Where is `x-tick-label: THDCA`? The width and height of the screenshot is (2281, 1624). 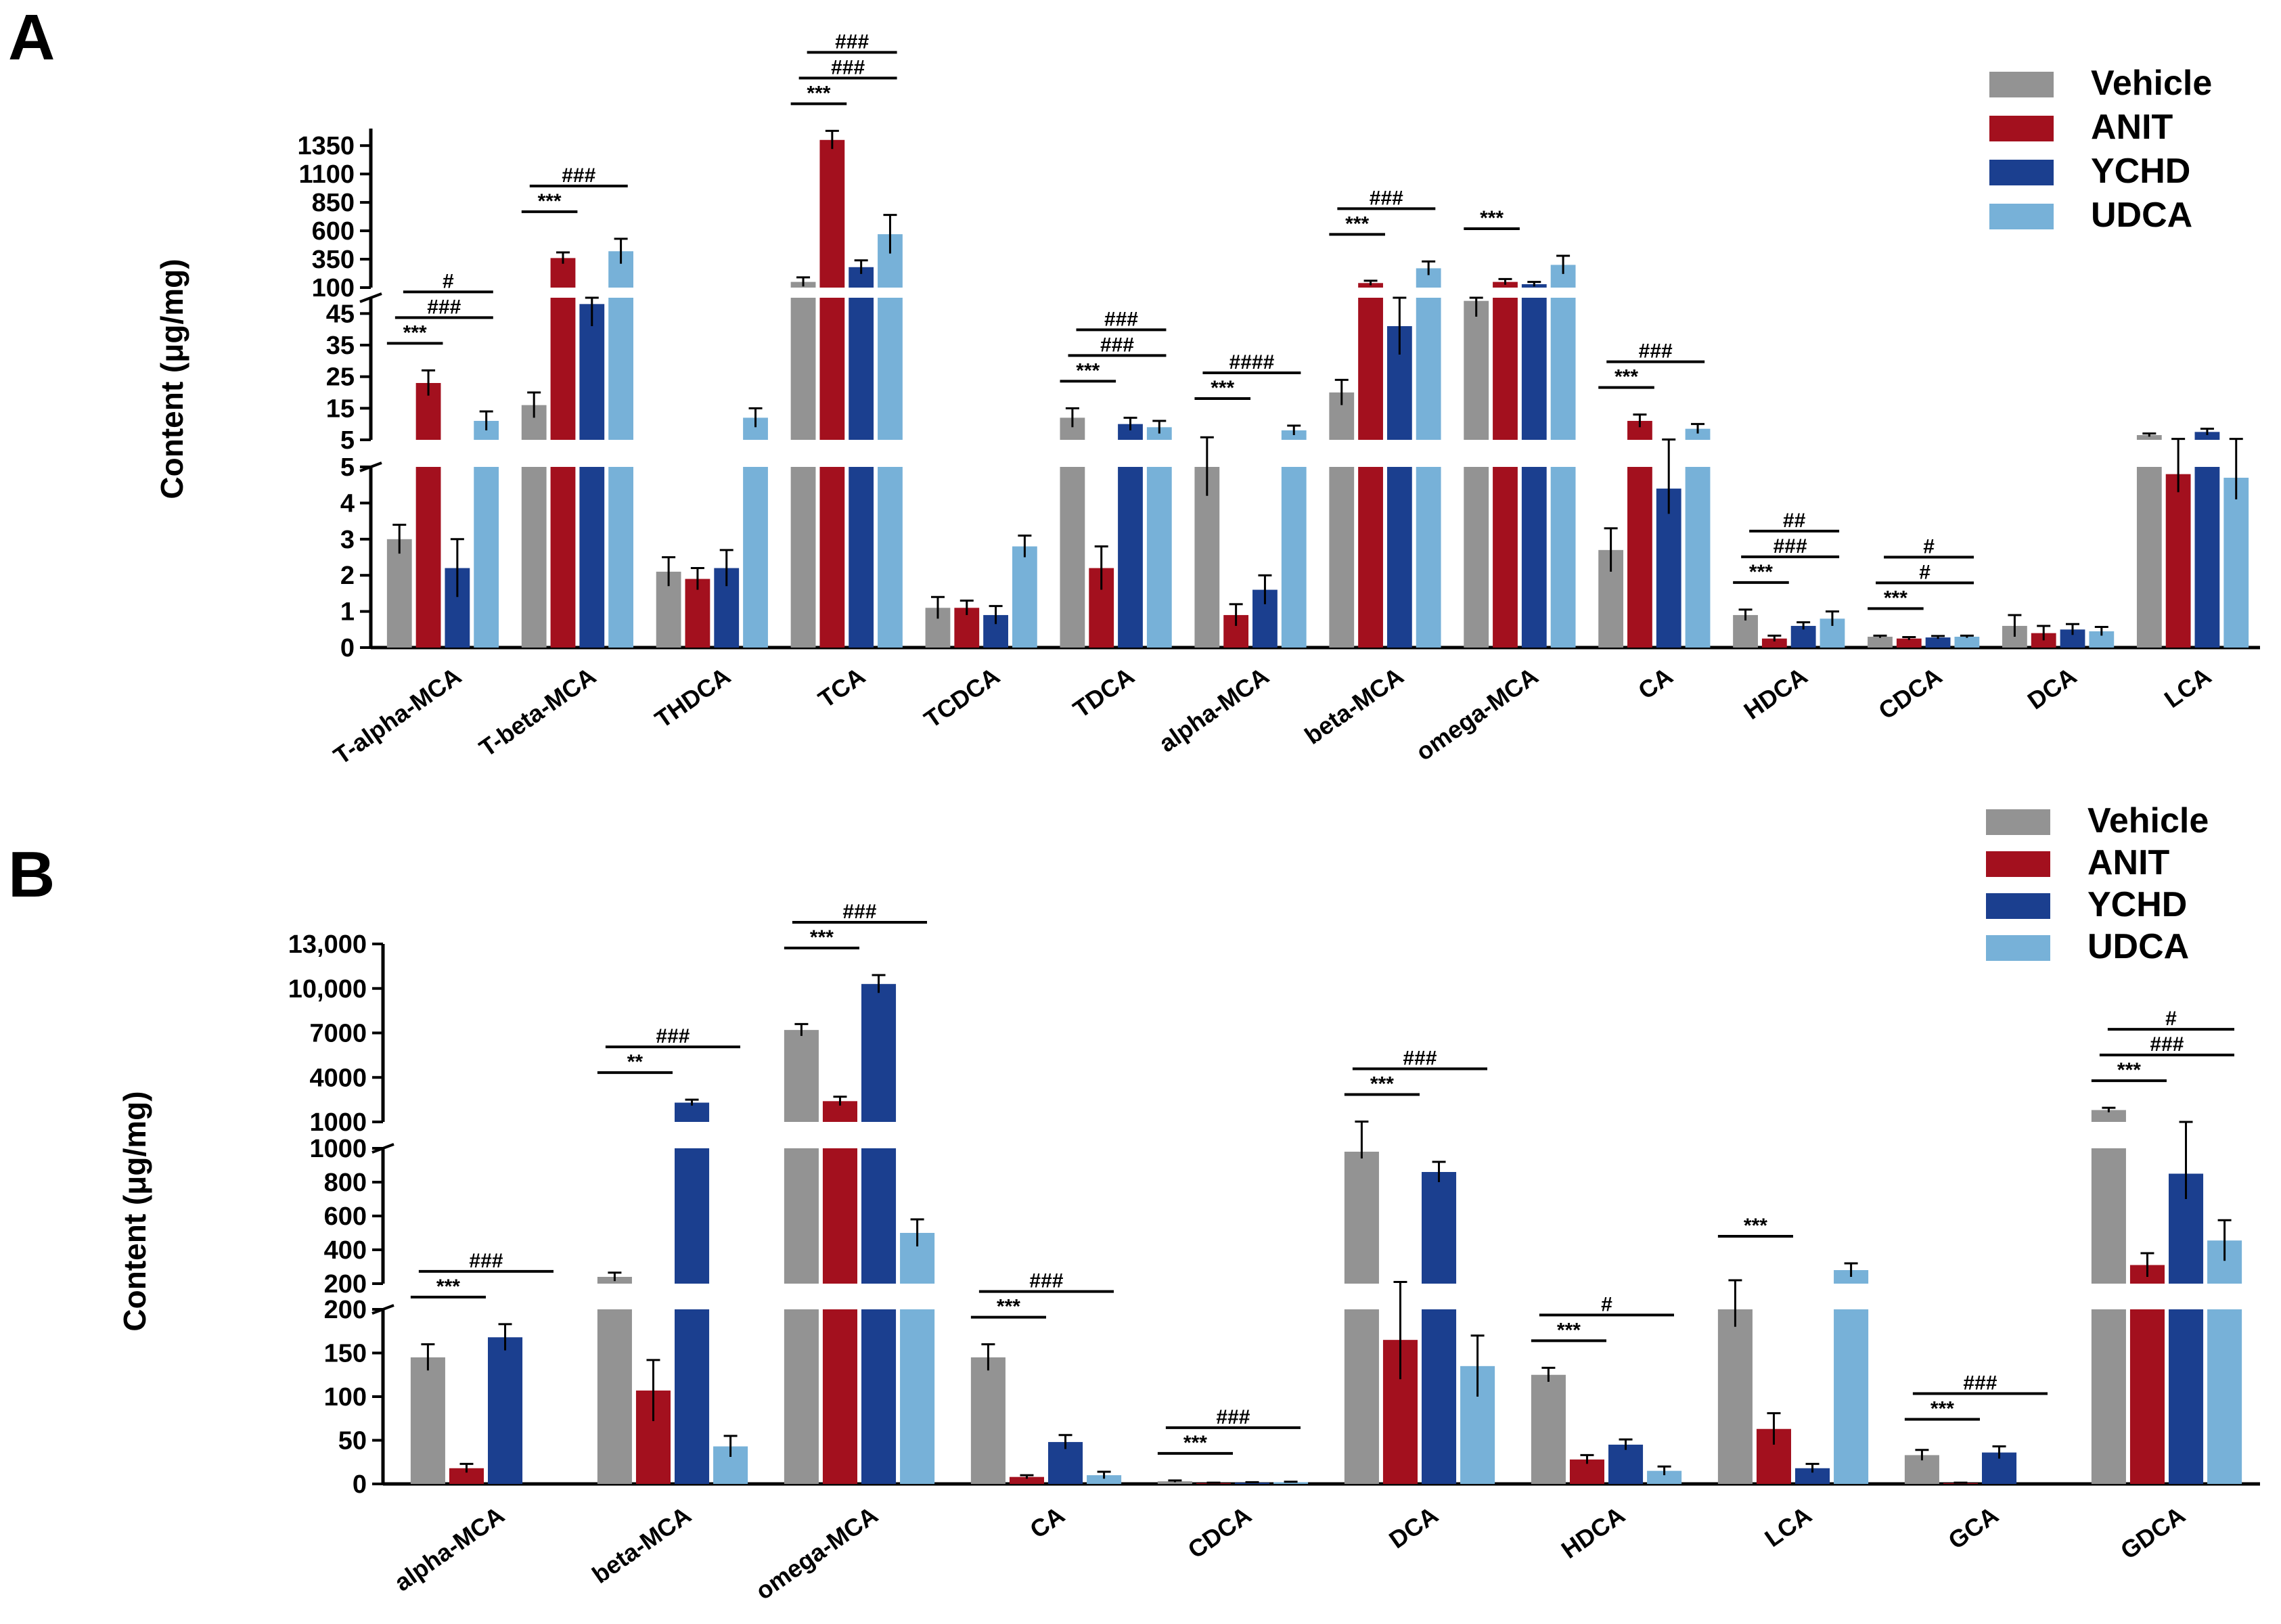
x-tick-label: THDCA is located at coordinates (693, 698).